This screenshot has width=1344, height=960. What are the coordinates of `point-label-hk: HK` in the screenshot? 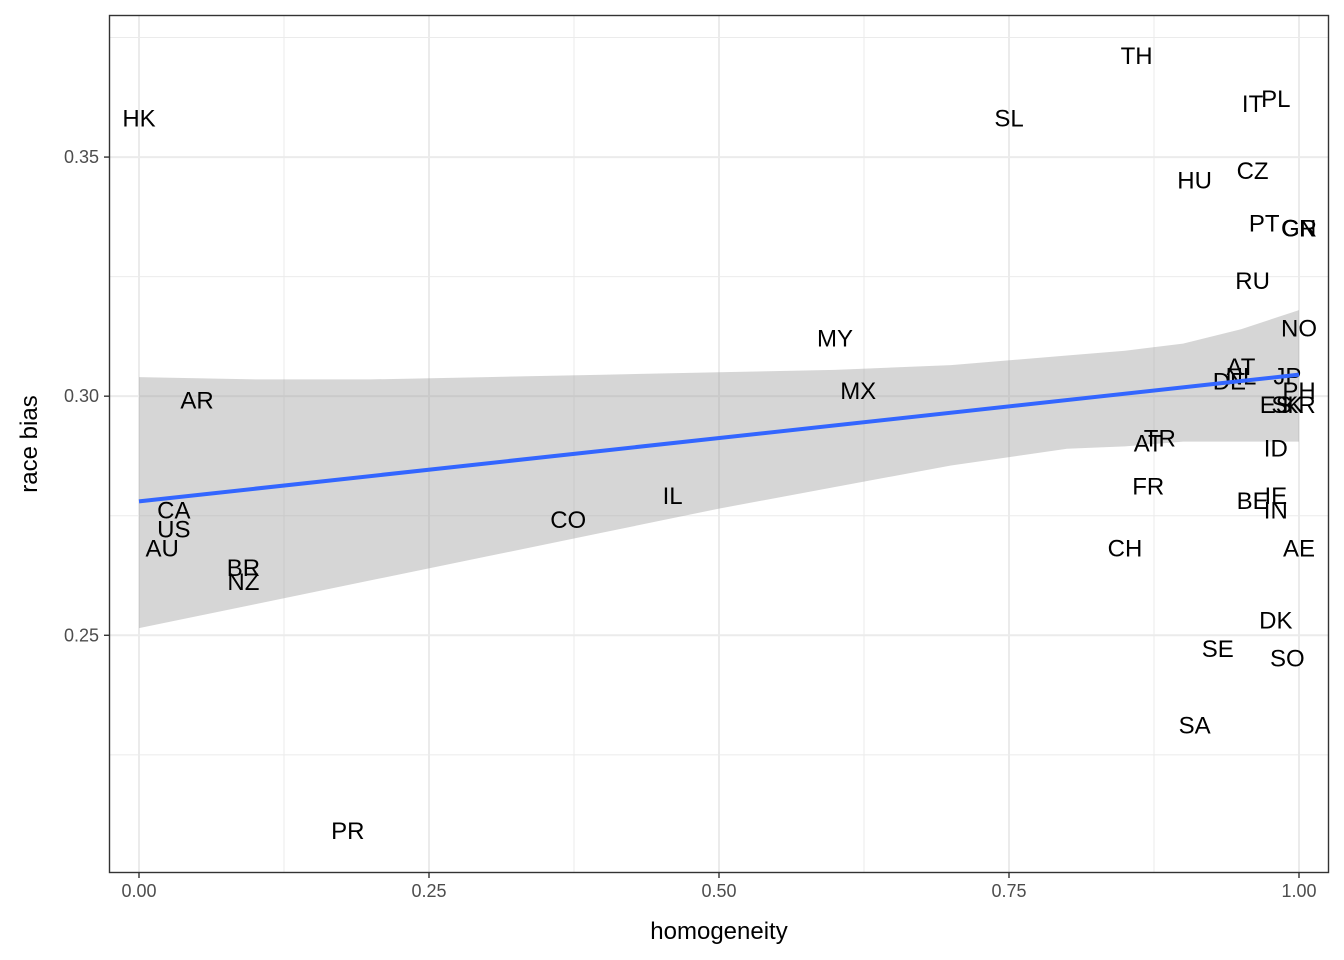 It's located at (138, 118).